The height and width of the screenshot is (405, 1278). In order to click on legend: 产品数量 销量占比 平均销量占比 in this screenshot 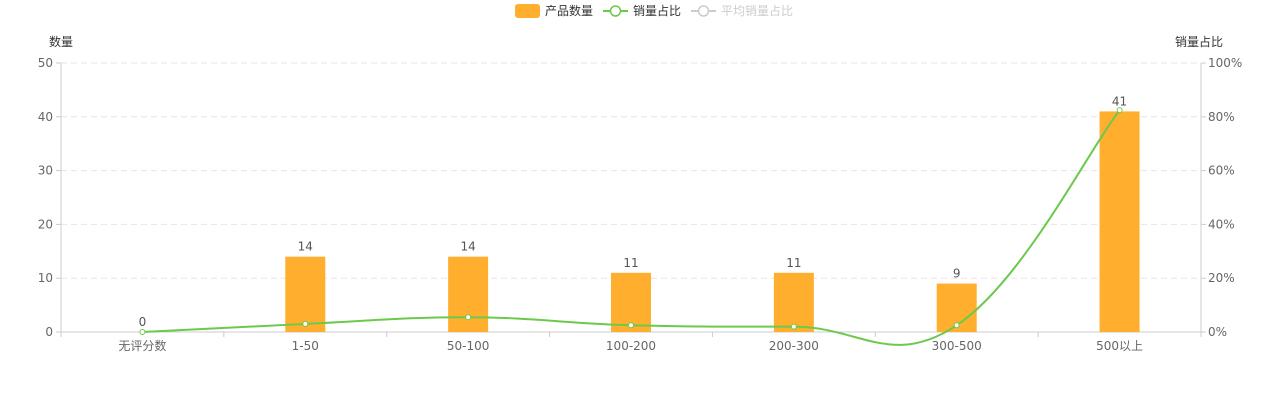, I will do `click(654, 10)`.